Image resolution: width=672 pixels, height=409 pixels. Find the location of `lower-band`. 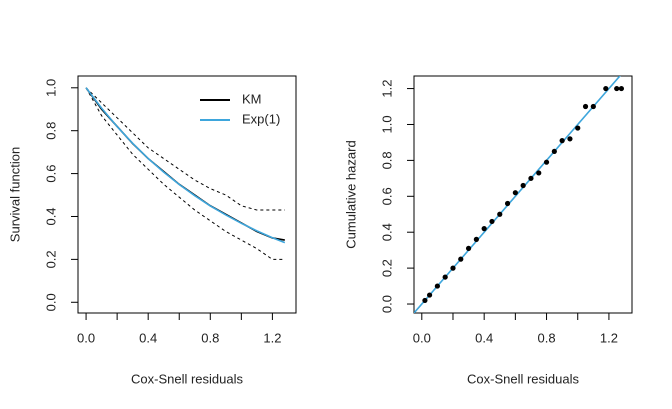

lower-band is located at coordinates (185, 173).